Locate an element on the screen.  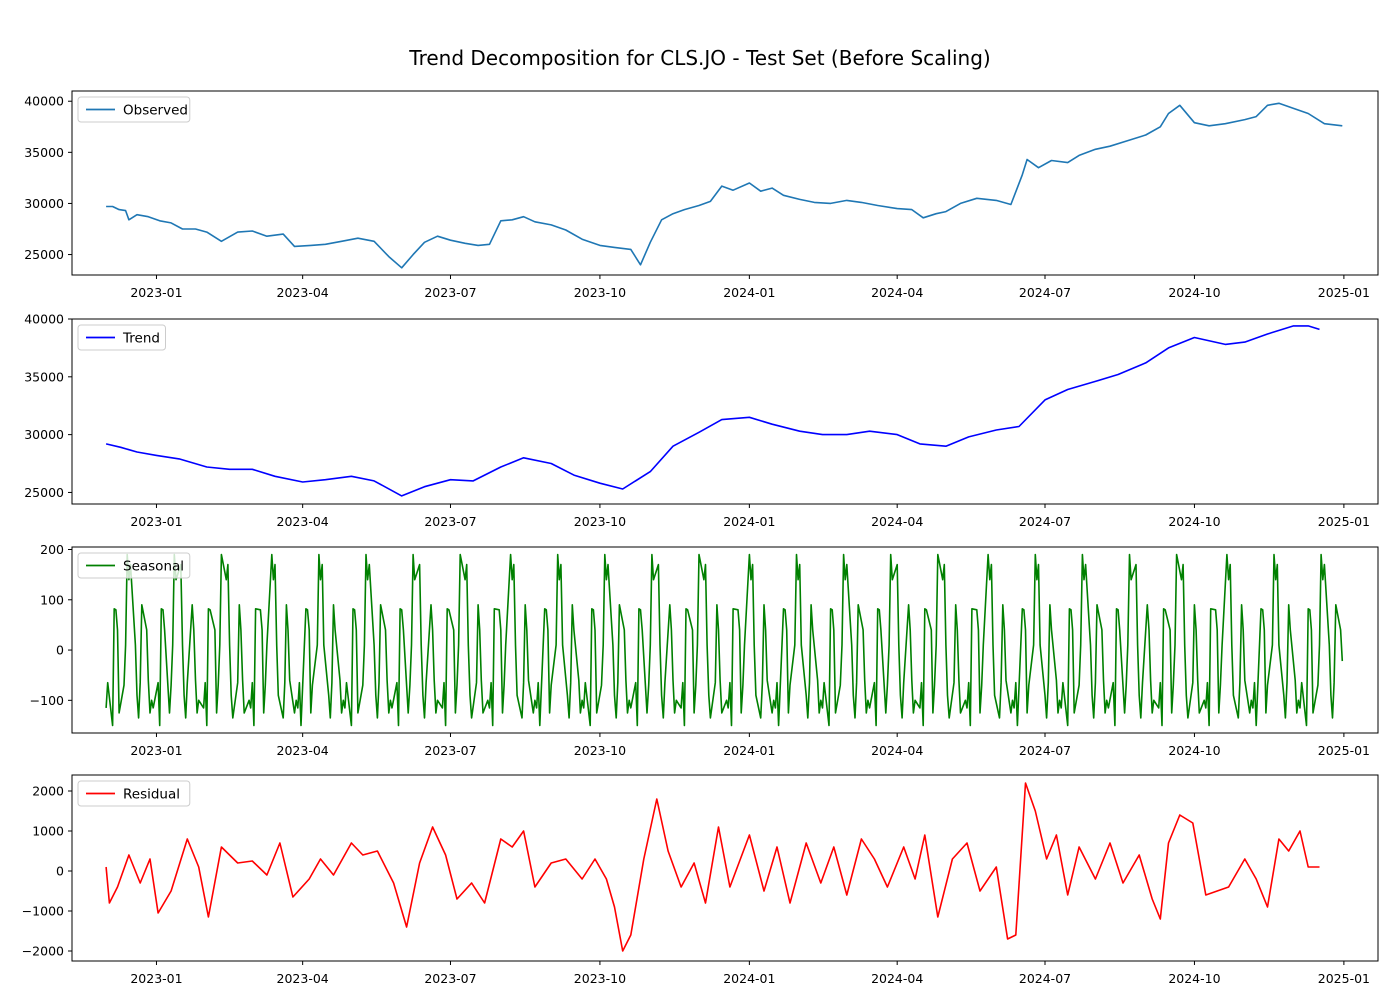
trend-ytick-label: 40000 is located at coordinates (44, 319).